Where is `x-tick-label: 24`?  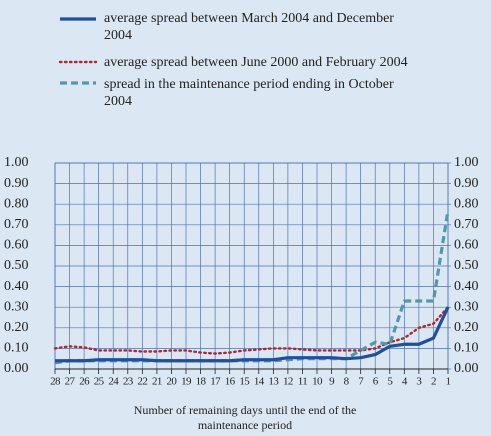
x-tick-label: 24 is located at coordinates (113, 382).